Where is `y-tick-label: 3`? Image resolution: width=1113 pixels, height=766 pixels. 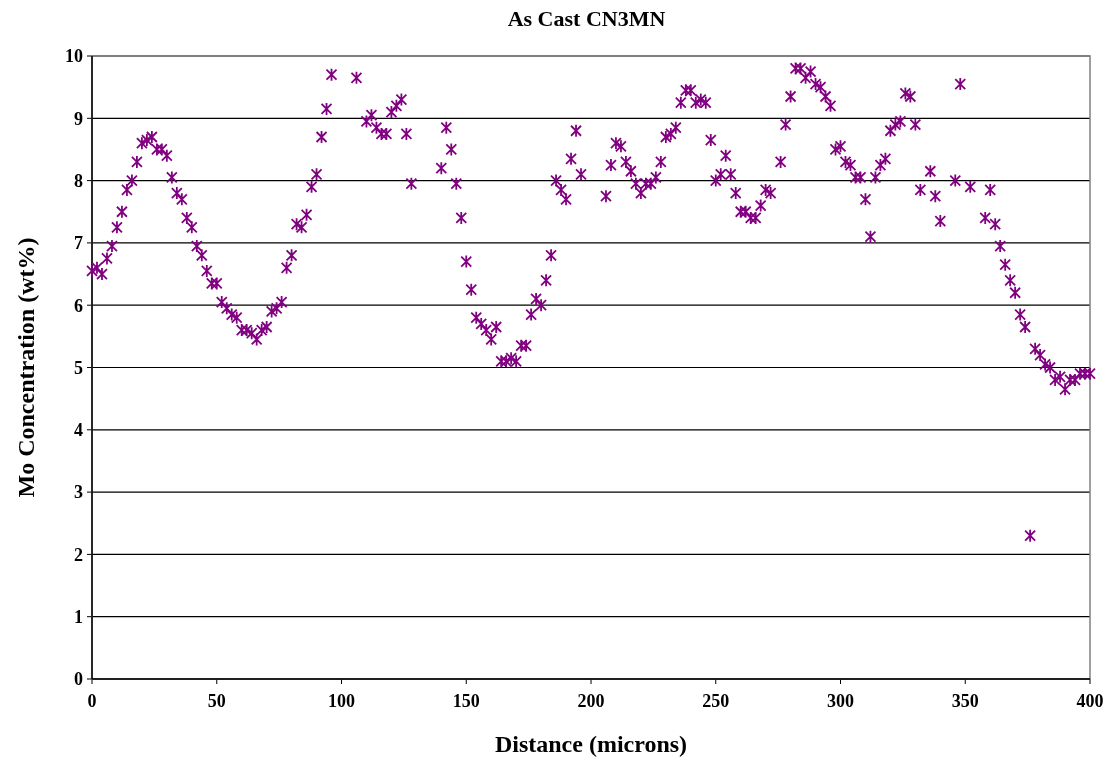
y-tick-label: 3 is located at coordinates (78, 492).